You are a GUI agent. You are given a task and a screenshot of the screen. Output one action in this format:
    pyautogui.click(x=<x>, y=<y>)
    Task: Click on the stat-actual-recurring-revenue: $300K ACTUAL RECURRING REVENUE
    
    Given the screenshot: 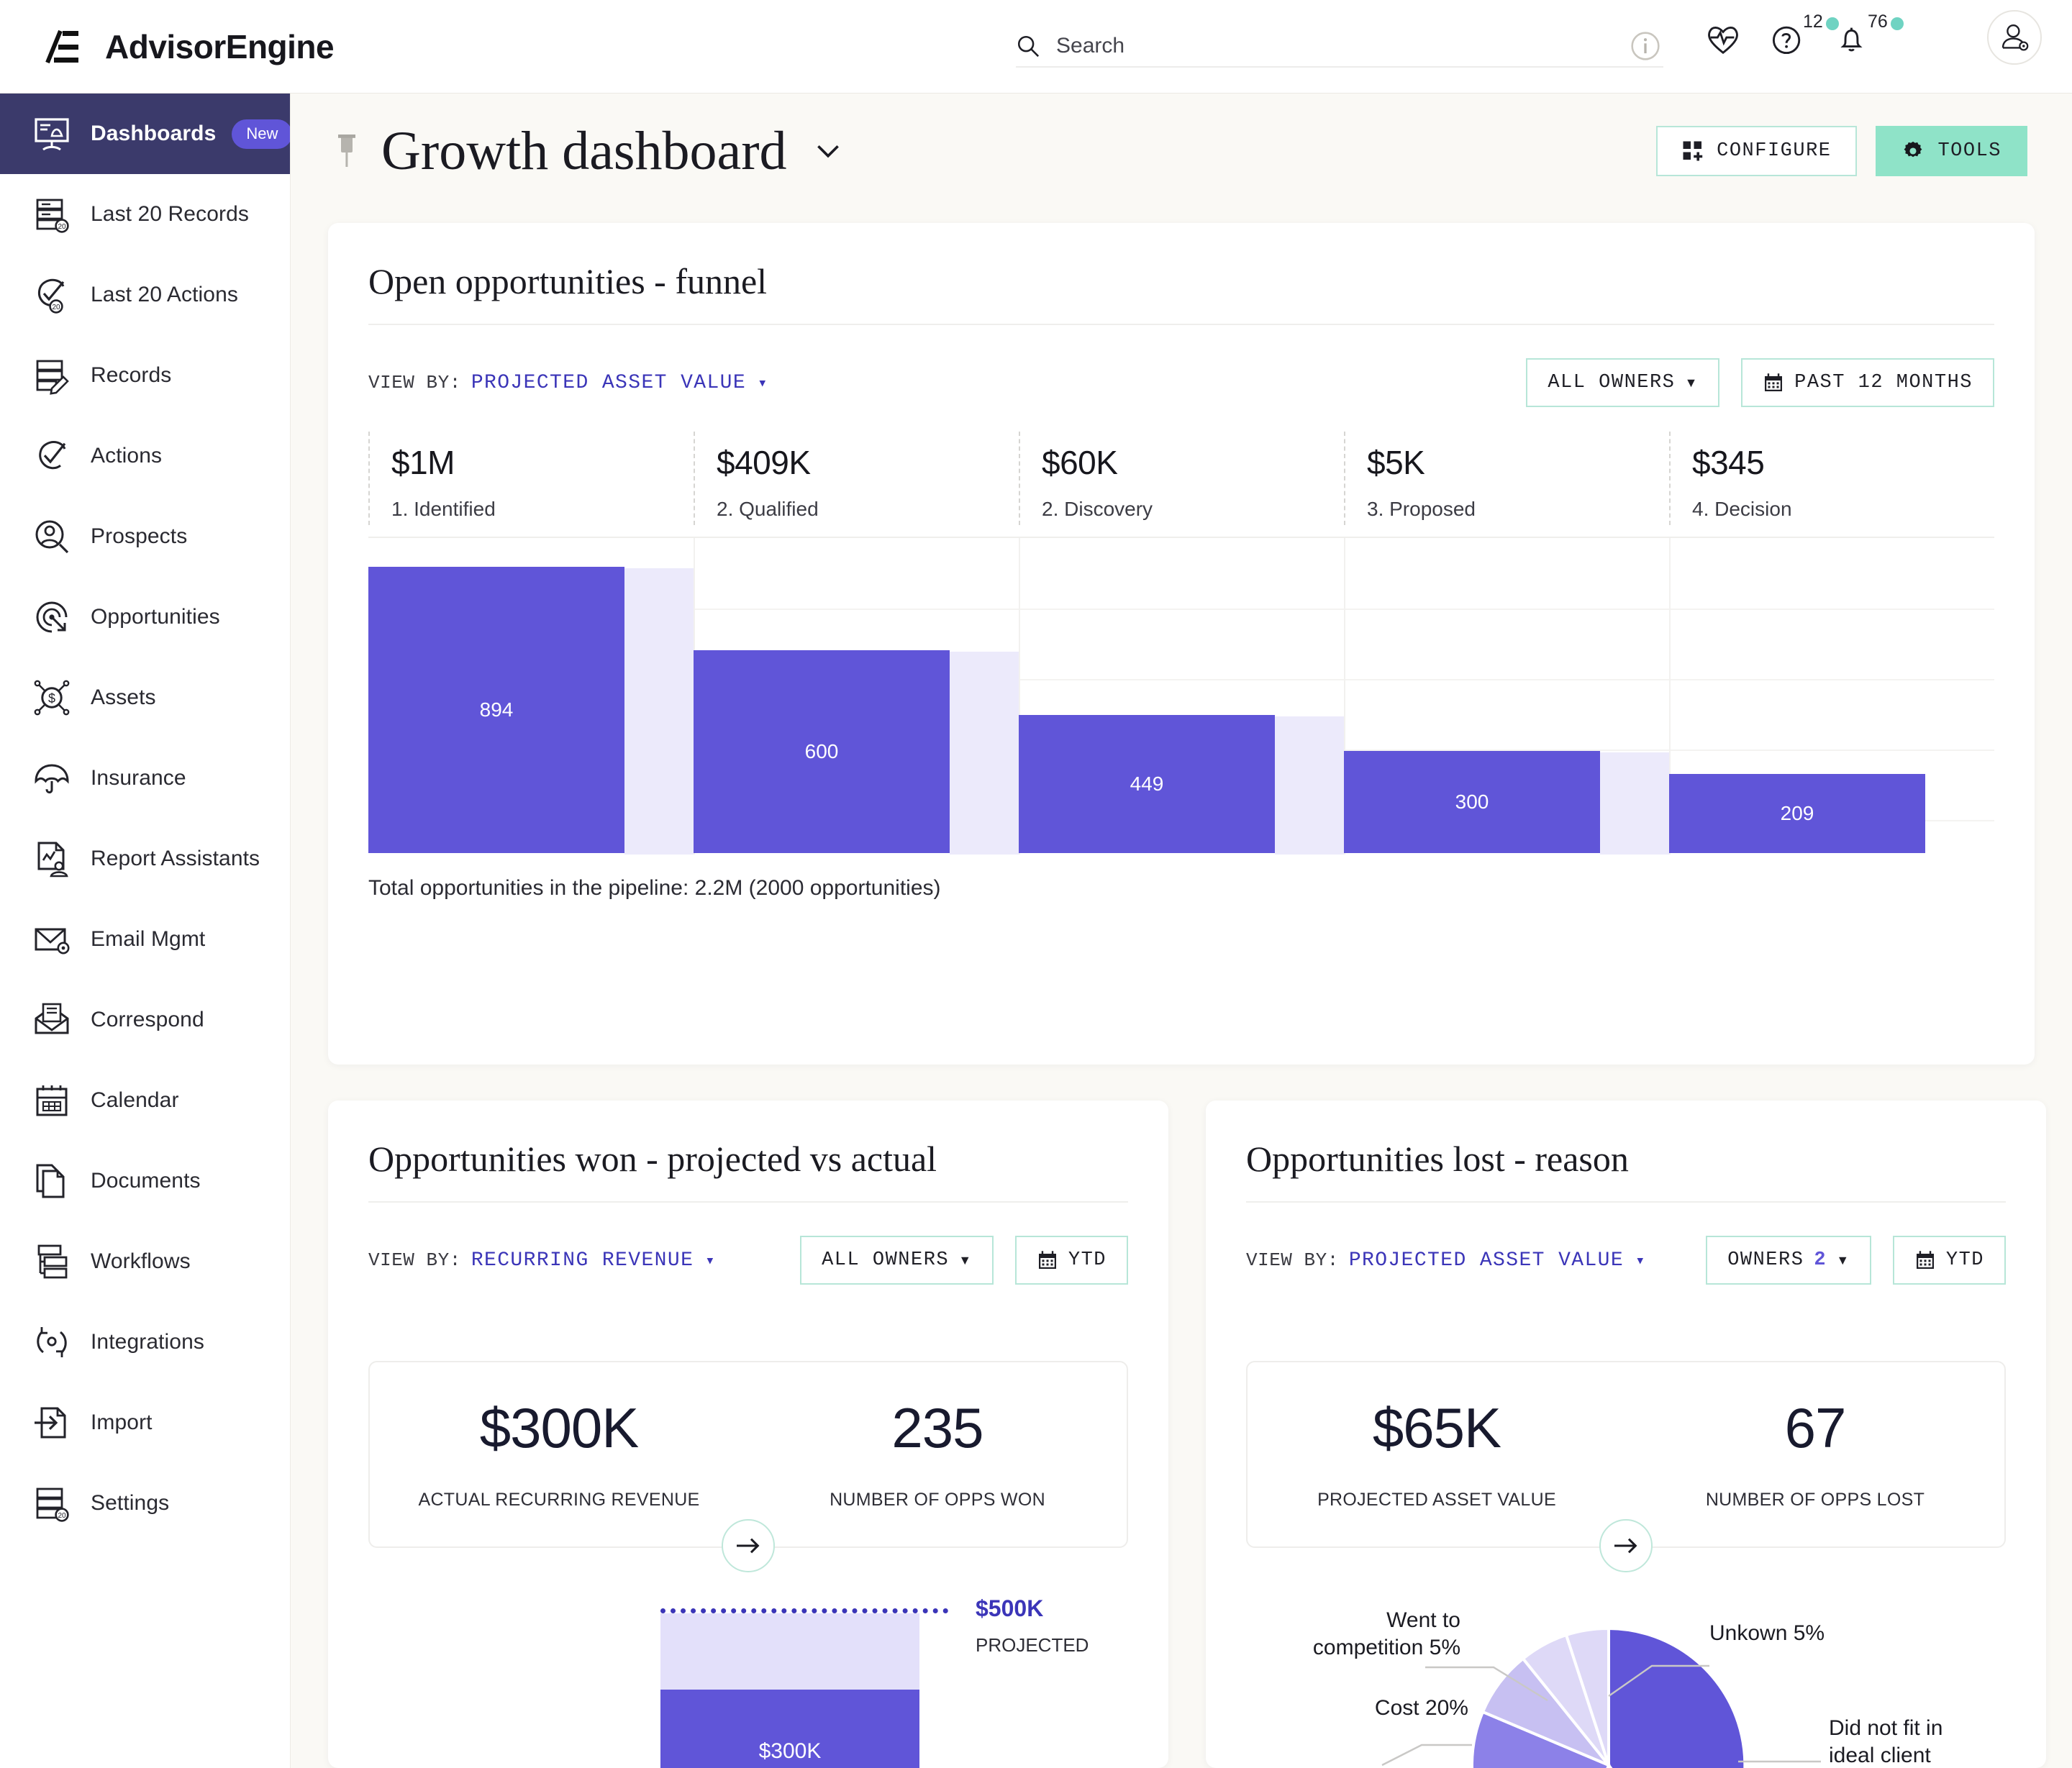 What is the action you would take?
    pyautogui.click(x=559, y=1454)
    